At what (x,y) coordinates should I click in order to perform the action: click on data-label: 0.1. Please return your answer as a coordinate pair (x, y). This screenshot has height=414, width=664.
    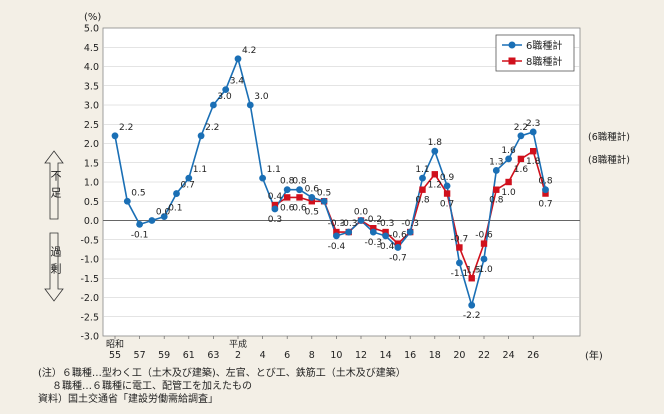
    Looking at the image, I should click on (175, 209).